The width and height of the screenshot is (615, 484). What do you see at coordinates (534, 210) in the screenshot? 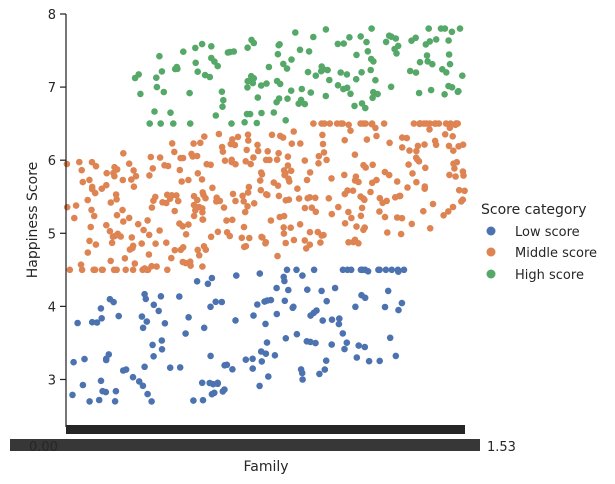
I see `legend-title: Score category` at bounding box center [534, 210].